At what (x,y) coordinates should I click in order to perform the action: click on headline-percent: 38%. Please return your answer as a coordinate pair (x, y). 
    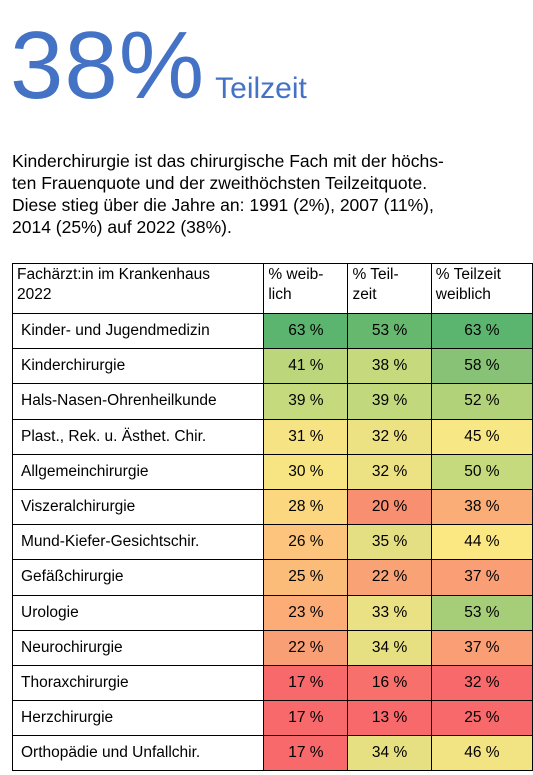
    Looking at the image, I should click on (108, 65).